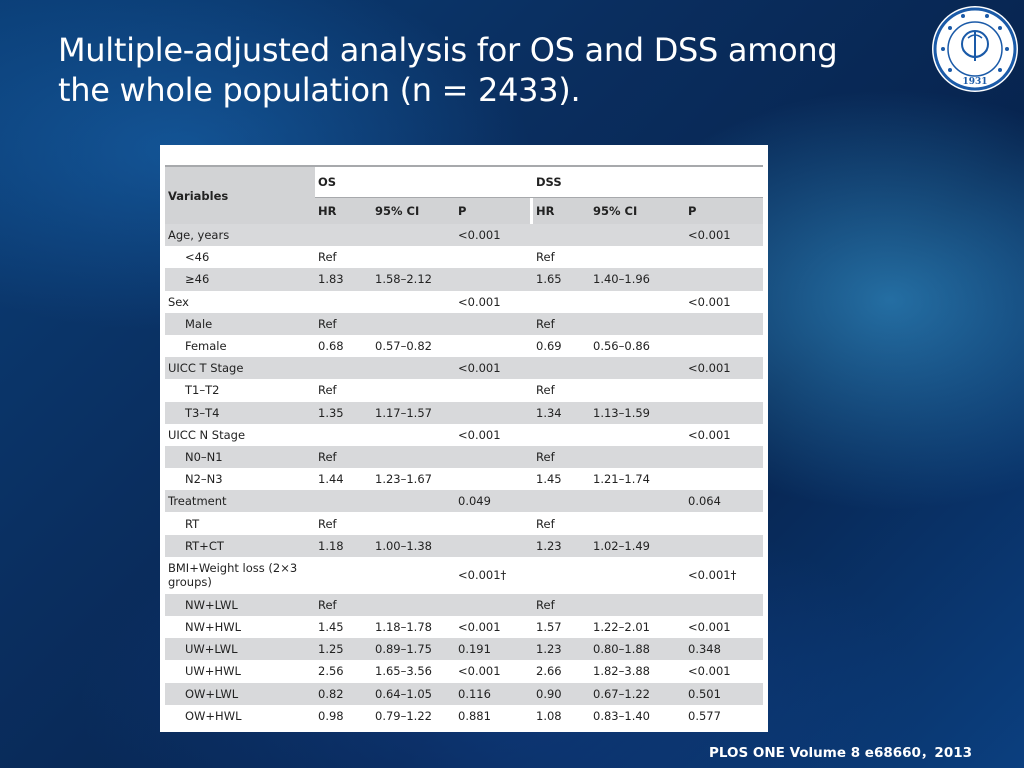 This screenshot has width=1024, height=768. I want to click on table-row: ≥46 1.83 1.58–2.12 1.65 1.40–1.96, so click(464, 279).